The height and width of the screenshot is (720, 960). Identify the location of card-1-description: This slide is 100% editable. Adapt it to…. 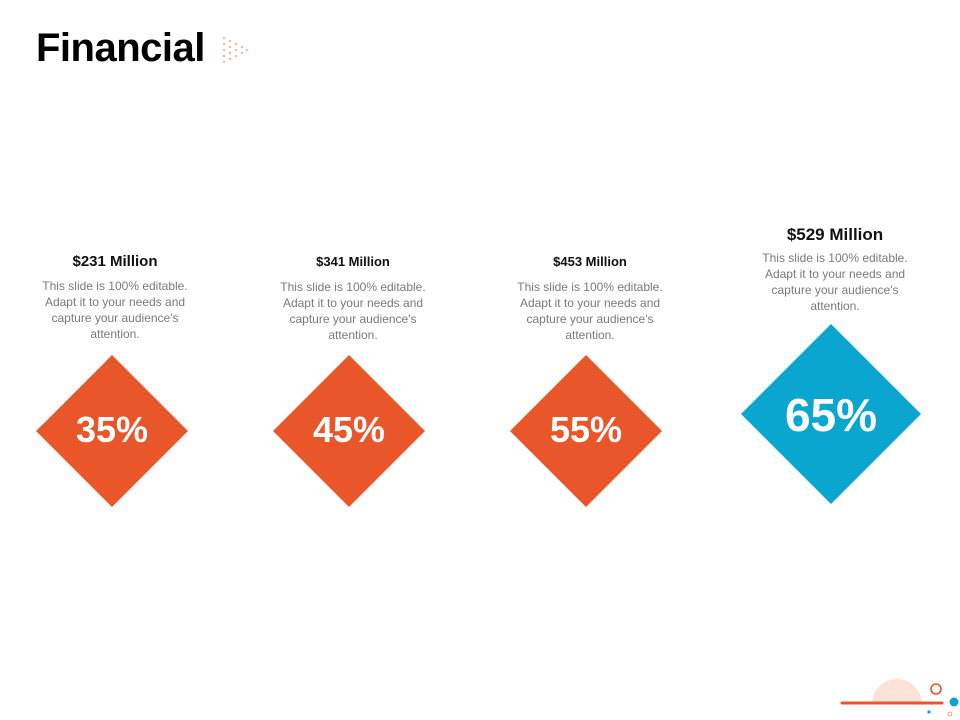
(115, 310).